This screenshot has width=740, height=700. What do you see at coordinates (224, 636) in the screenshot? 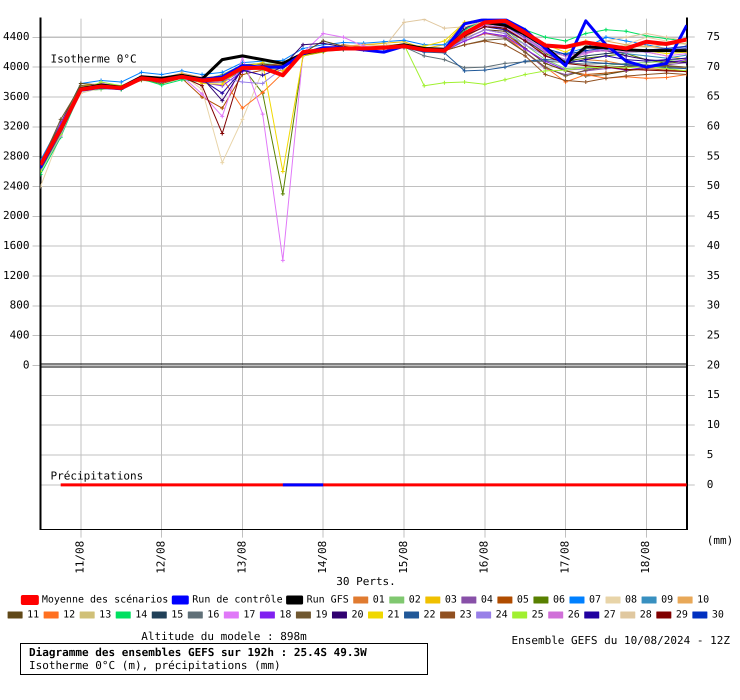
I see `text: Altitude du modele : 898m` at bounding box center [224, 636].